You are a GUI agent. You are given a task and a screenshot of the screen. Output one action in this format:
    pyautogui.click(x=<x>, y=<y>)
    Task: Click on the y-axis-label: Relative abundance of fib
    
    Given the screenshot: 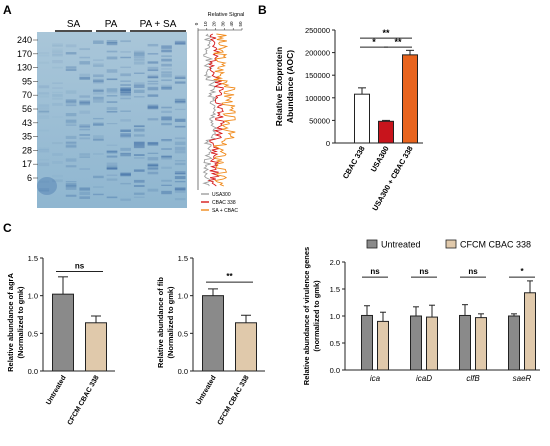 What is the action you would take?
    pyautogui.click(x=160, y=322)
    